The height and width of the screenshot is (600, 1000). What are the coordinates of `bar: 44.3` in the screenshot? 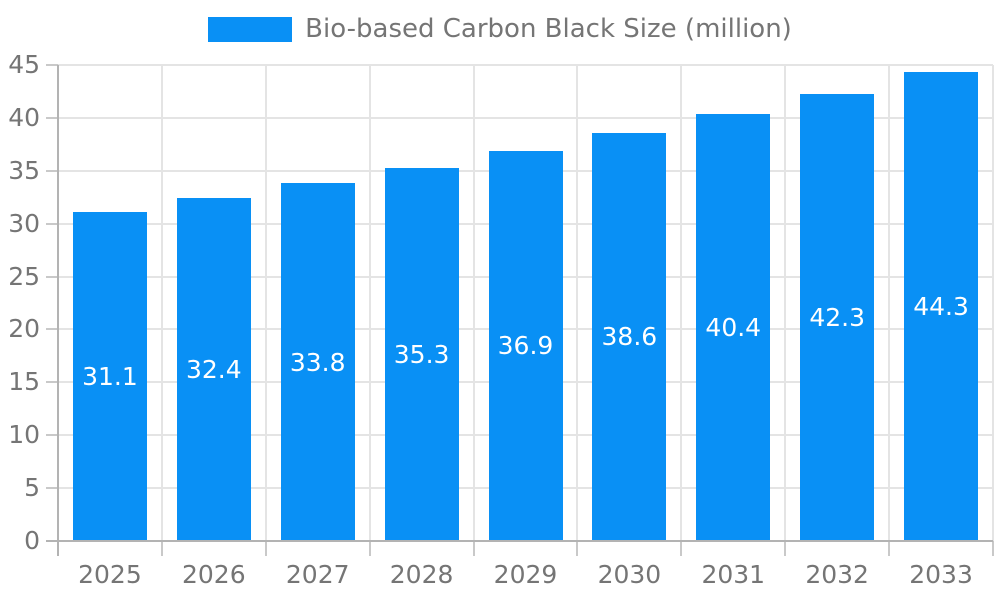 It's located at (941, 306).